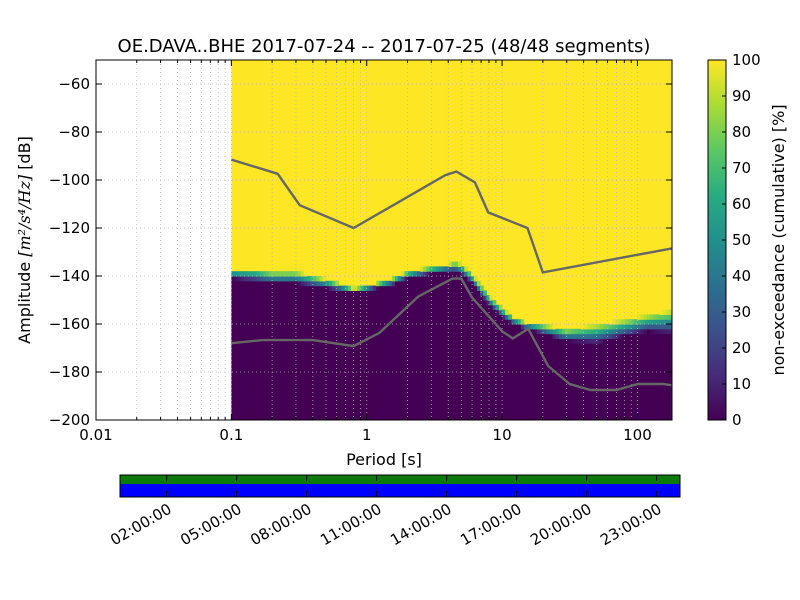 The width and height of the screenshot is (800, 600). What do you see at coordinates (400, 486) in the screenshot?
I see `availability-frame` at bounding box center [400, 486].